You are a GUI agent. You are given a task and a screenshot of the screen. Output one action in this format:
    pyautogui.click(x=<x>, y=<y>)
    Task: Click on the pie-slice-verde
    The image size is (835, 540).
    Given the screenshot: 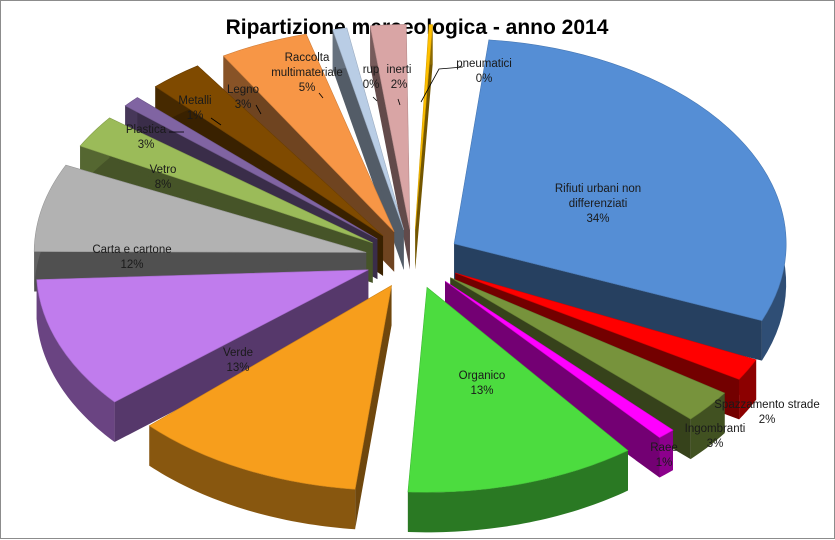 What is the action you would take?
    pyautogui.click(x=270, y=387)
    